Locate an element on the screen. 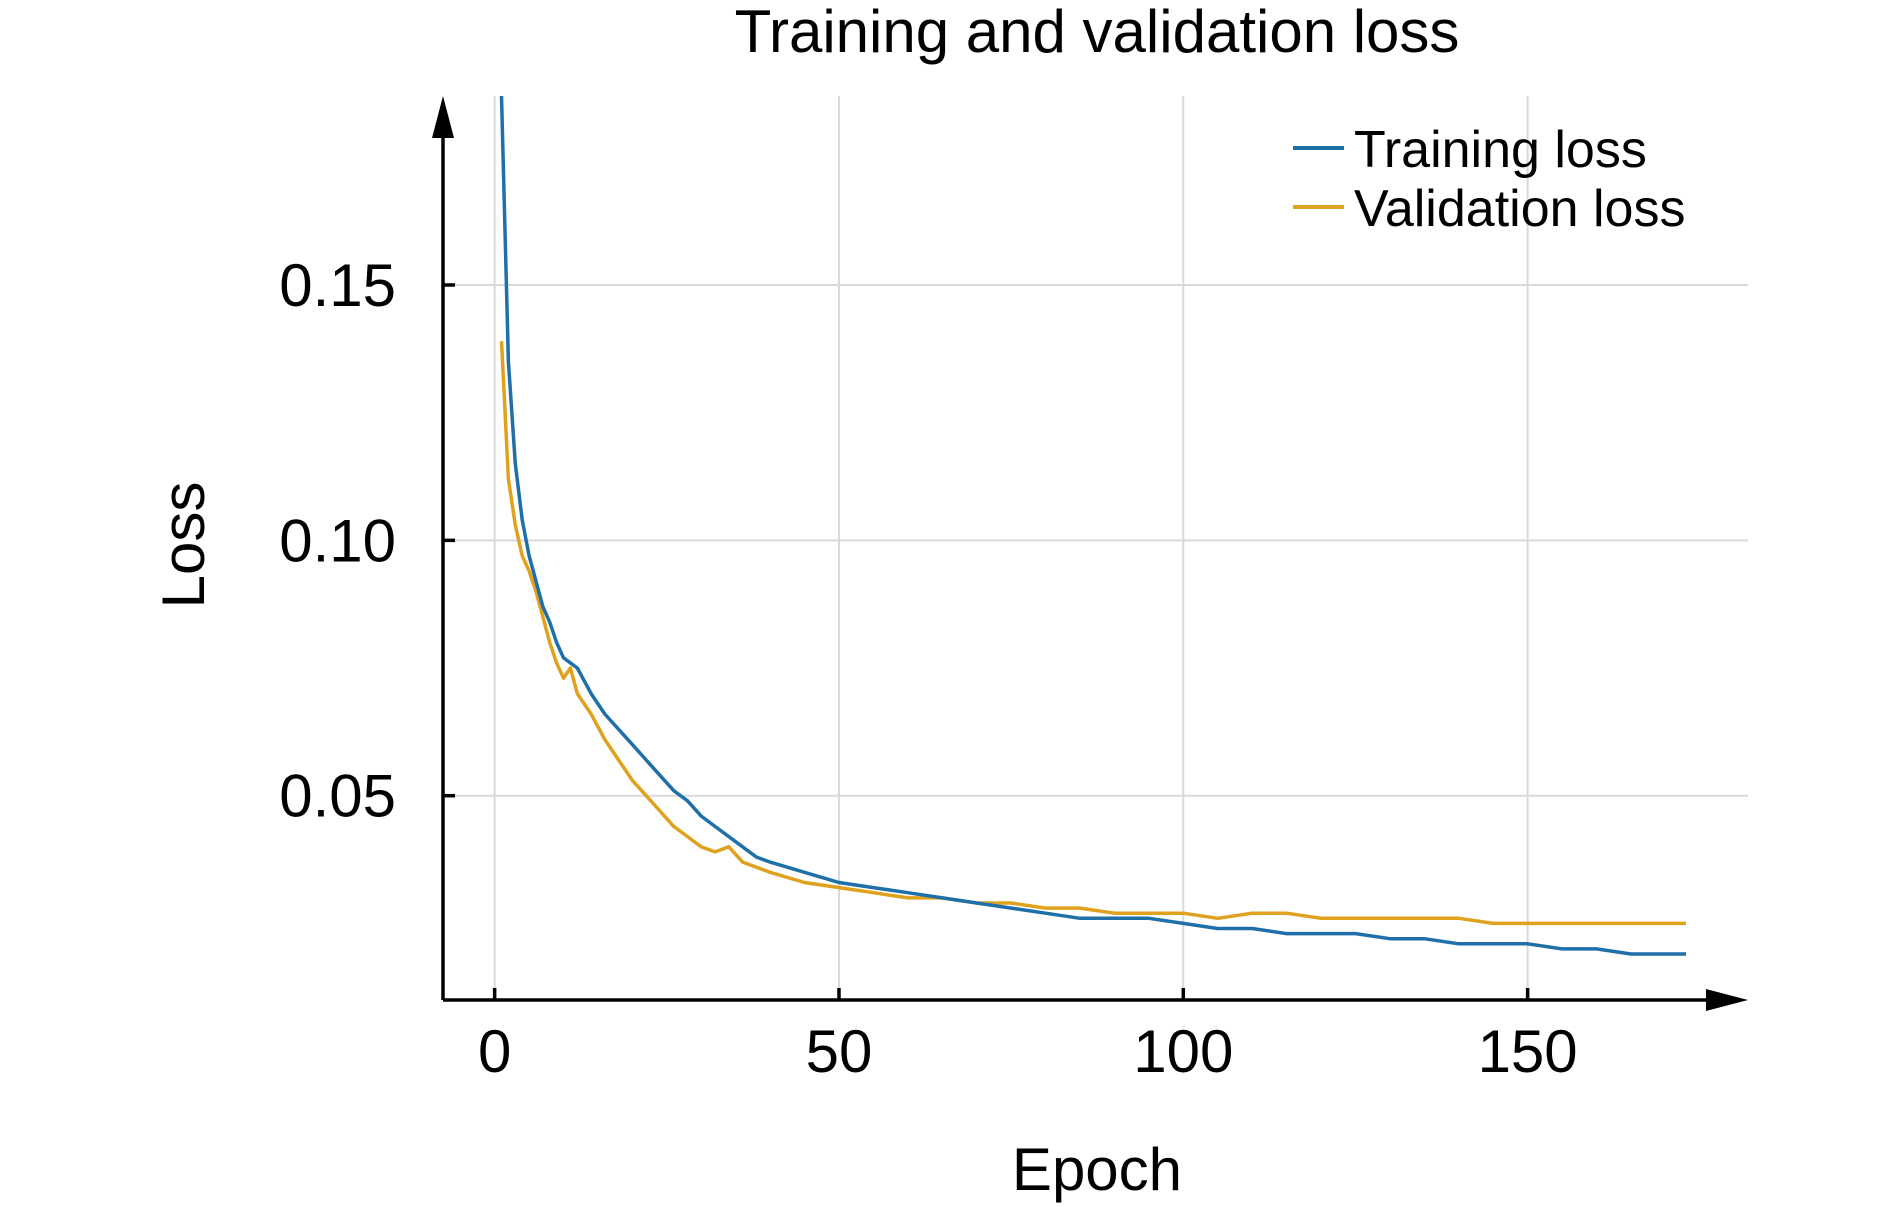  y-tick-label: 0.15 is located at coordinates (337, 285).